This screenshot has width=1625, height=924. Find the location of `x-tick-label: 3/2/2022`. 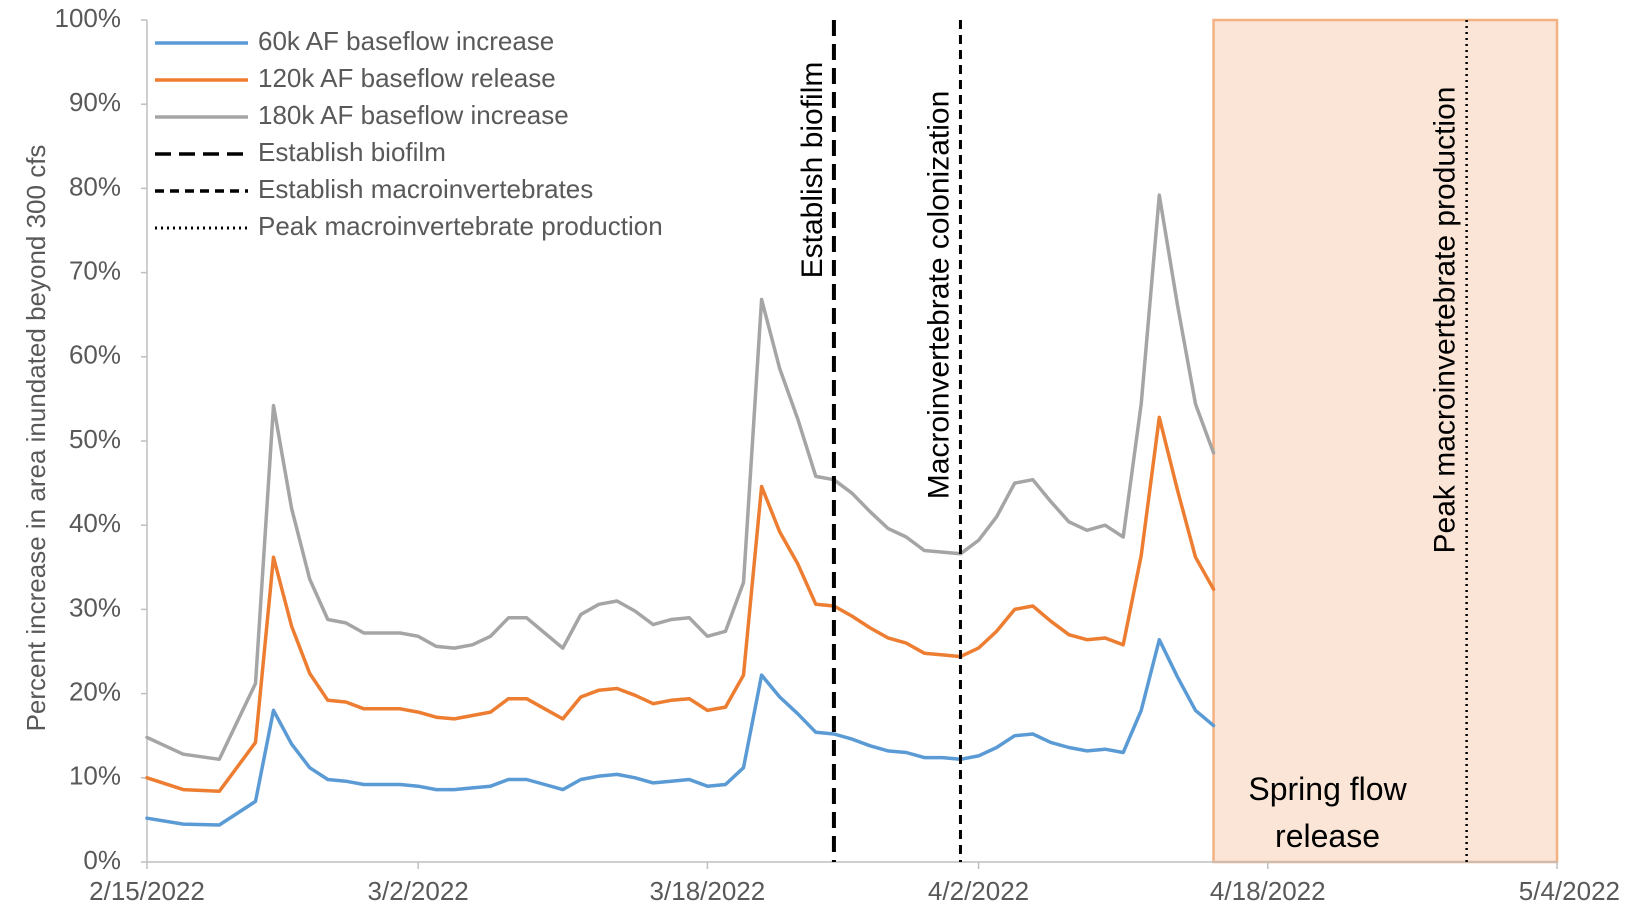

x-tick-label: 3/2/2022 is located at coordinates (418, 891).